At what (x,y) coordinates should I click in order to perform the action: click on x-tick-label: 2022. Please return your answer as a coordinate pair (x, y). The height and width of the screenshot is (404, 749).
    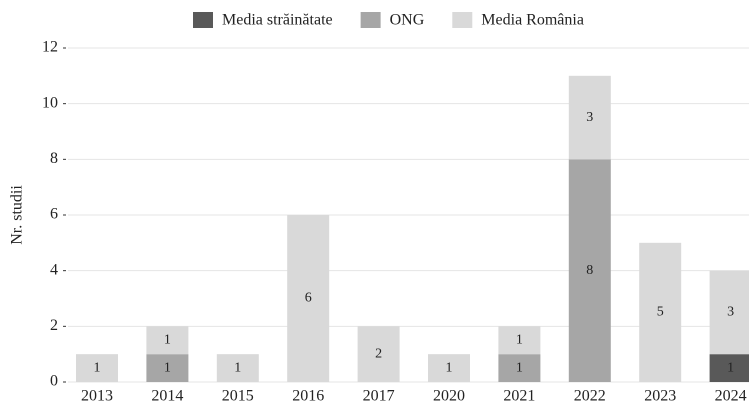
    Looking at the image, I should click on (590, 396).